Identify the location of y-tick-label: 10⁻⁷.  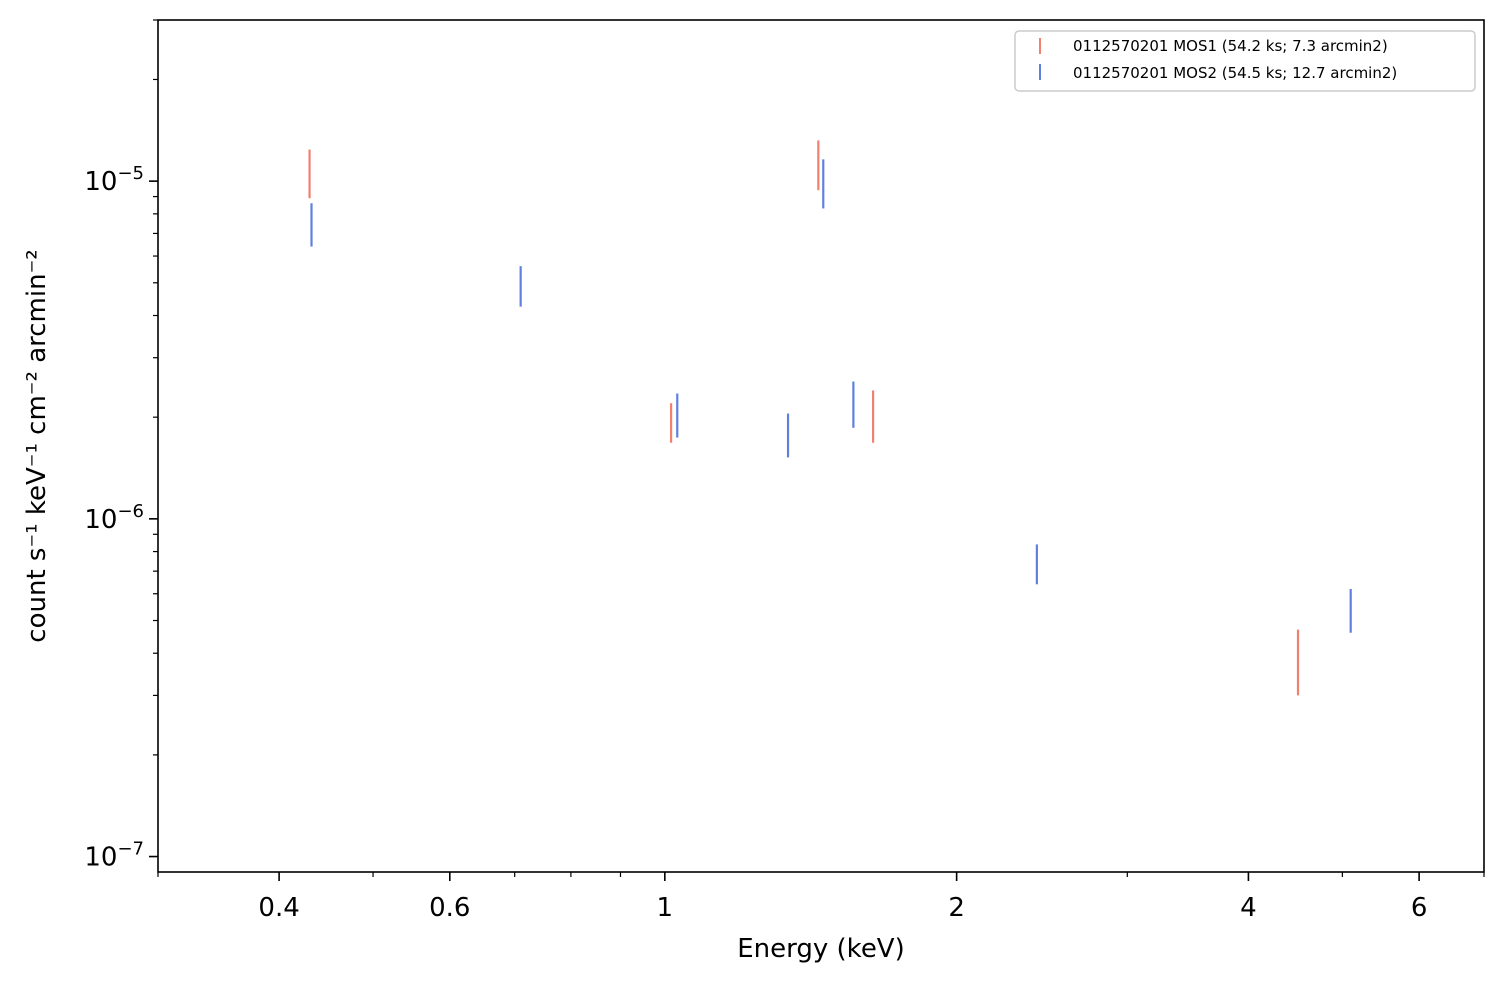
(114, 856).